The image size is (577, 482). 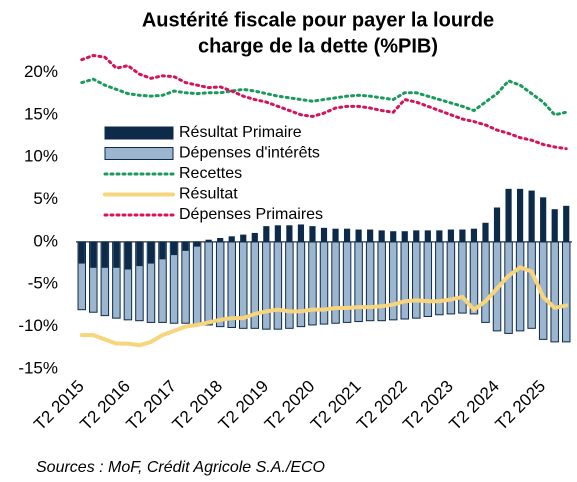 I want to click on chart-title: Austérité fiscale pour payer la lourde, so click(x=318, y=20).